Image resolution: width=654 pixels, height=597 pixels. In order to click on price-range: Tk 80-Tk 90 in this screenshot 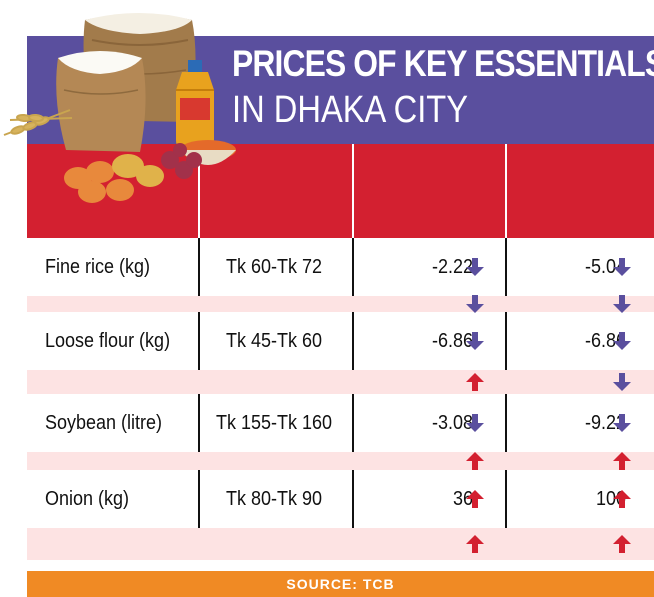, I will do `click(274, 499)`.